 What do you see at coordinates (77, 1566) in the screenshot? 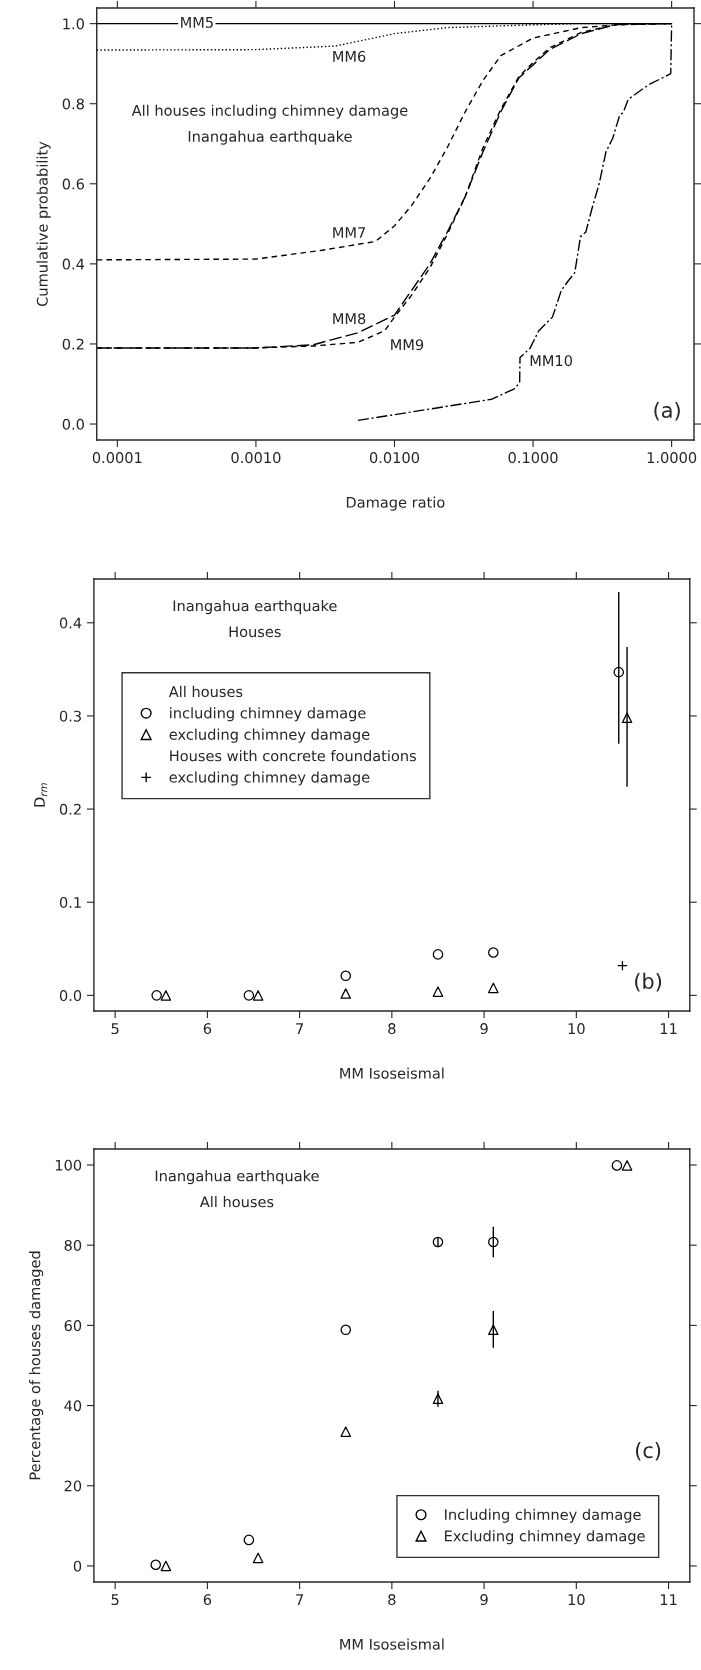
I see `y-tick-label: 0` at bounding box center [77, 1566].